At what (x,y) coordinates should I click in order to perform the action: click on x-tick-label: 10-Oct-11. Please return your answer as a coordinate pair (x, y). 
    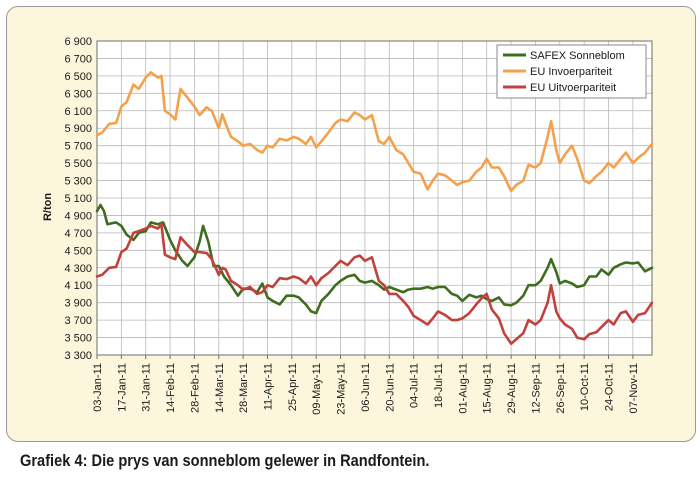
    Looking at the image, I should click on (585, 387).